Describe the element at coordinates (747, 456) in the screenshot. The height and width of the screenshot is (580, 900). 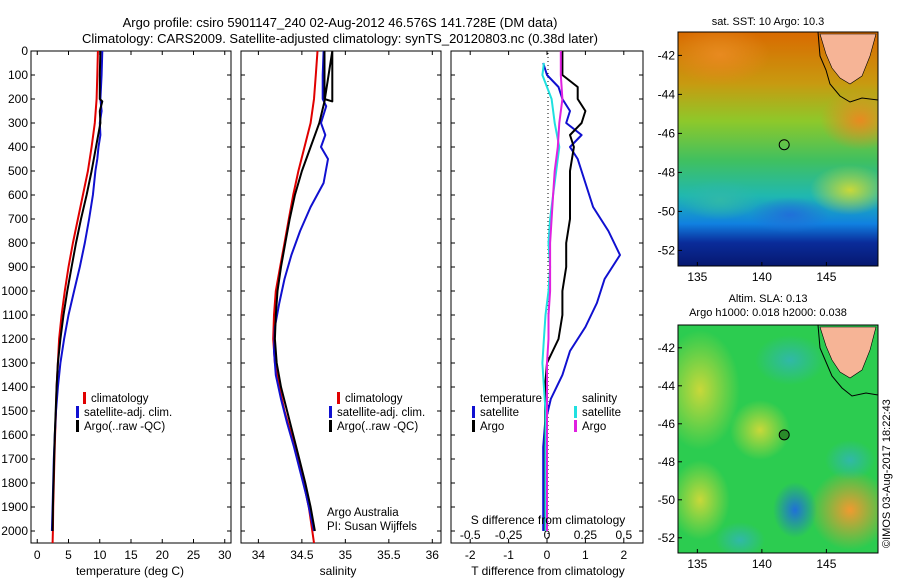
I see `sla-map-ticks: 135 140 145 -42 -44 -46 -48 -50 -52` at that location.